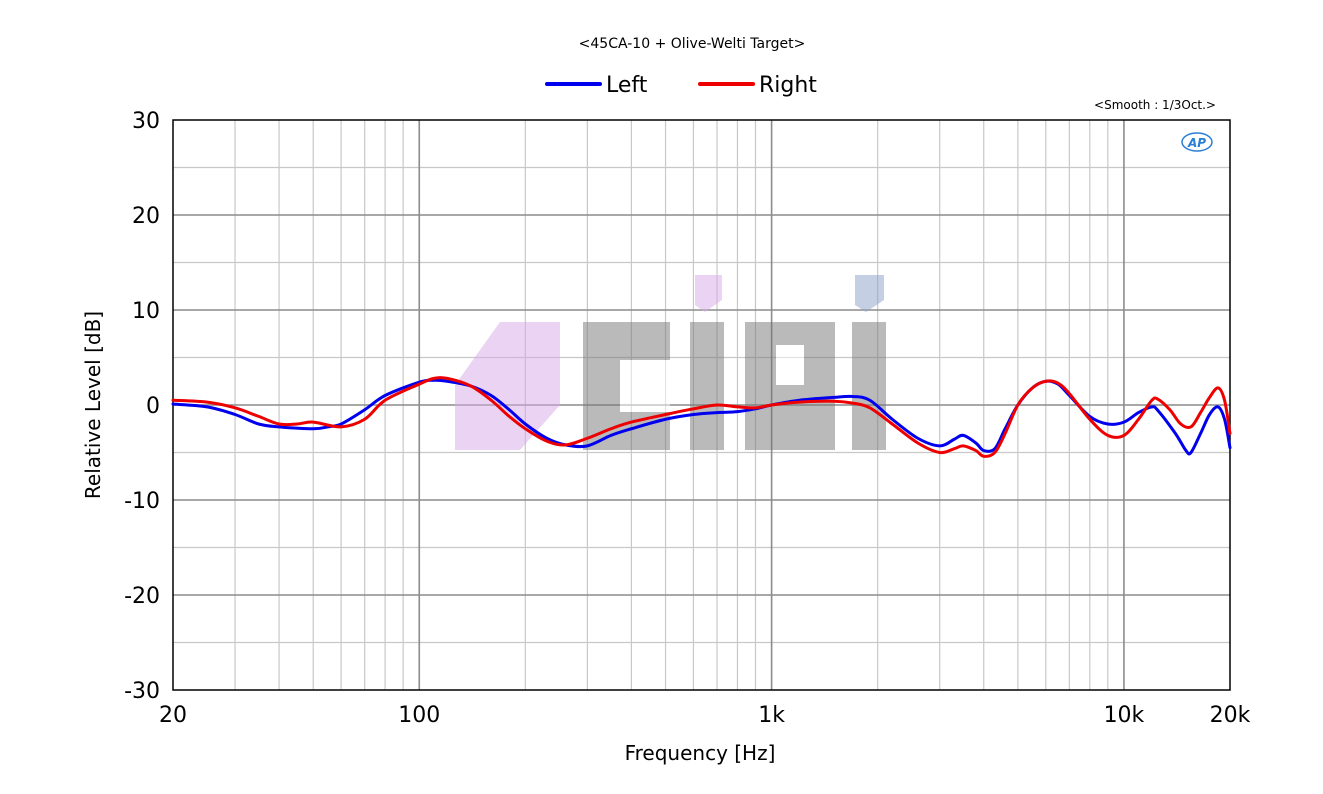 The image size is (1323, 794). What do you see at coordinates (93, 405) in the screenshot?
I see `y-axis-label: Relative Level [dB]` at bounding box center [93, 405].